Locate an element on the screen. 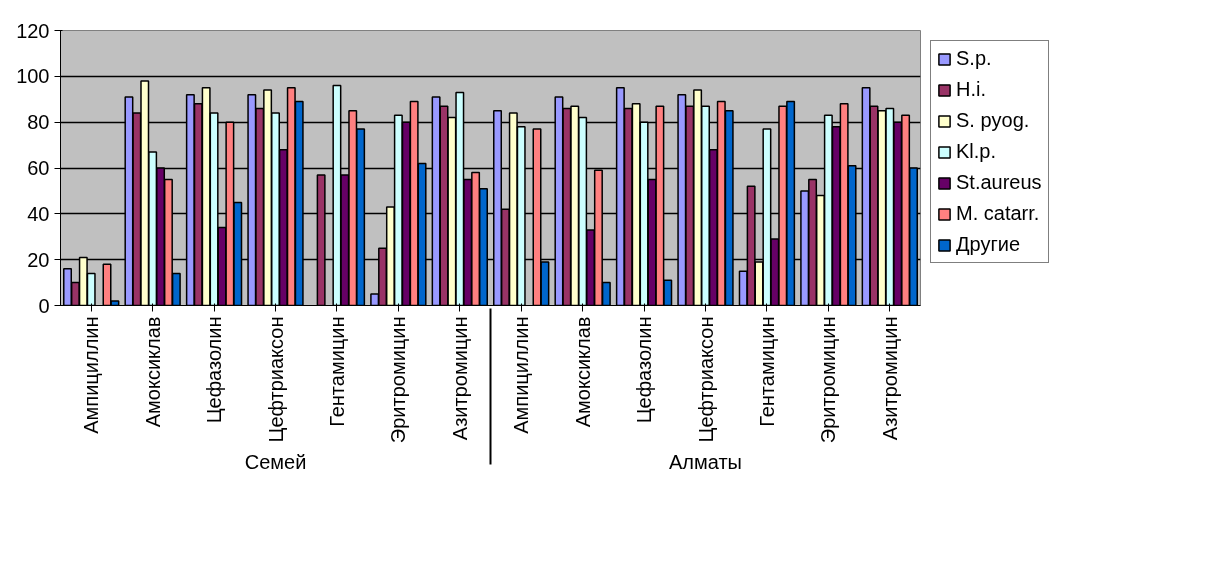 The height and width of the screenshot is (574, 1217). y-tick-label: 60 is located at coordinates (38, 168).